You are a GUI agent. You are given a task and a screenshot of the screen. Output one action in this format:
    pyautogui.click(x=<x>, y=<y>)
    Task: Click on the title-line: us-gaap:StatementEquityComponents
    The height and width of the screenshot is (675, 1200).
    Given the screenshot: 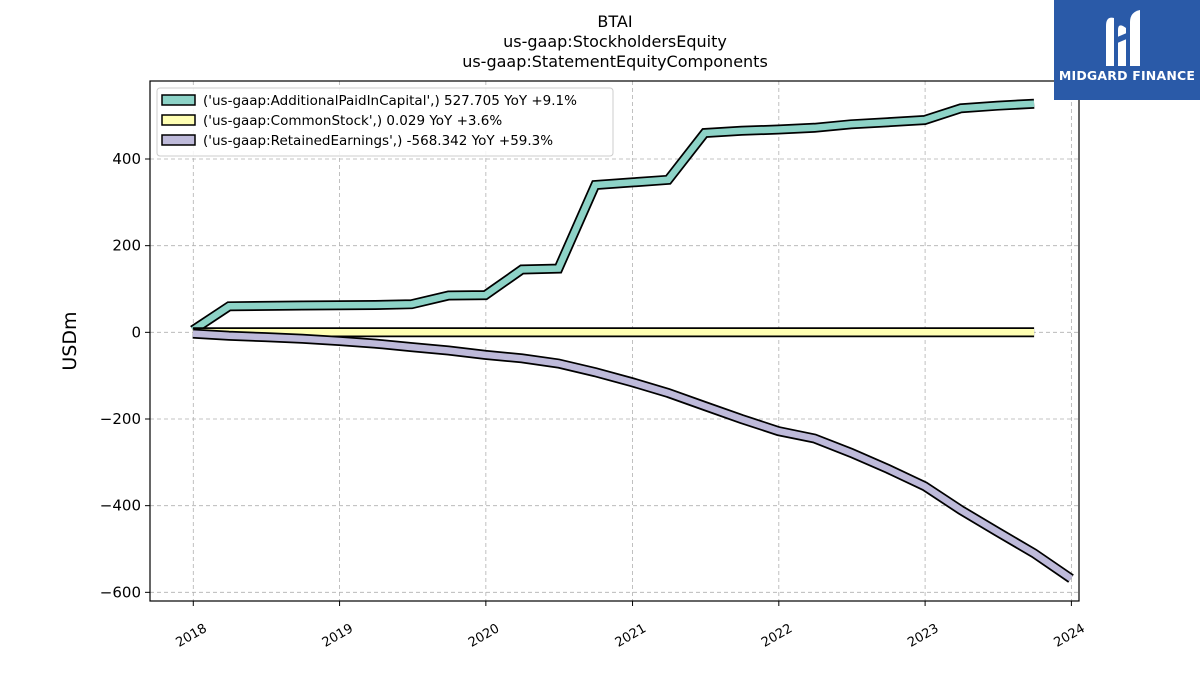 What is the action you would take?
    pyautogui.click(x=615, y=61)
    